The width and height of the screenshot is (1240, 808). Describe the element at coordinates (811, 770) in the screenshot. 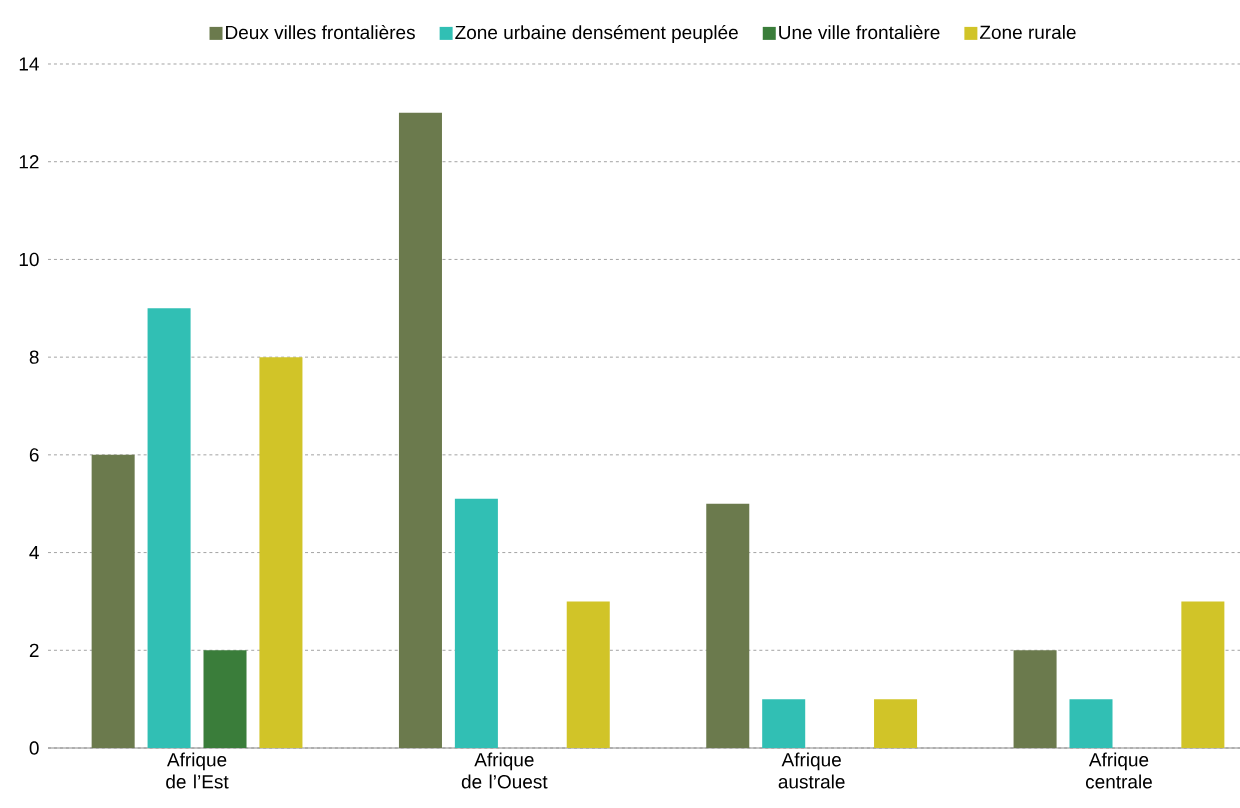

I see `x-tick-label: Afrique australe` at that location.